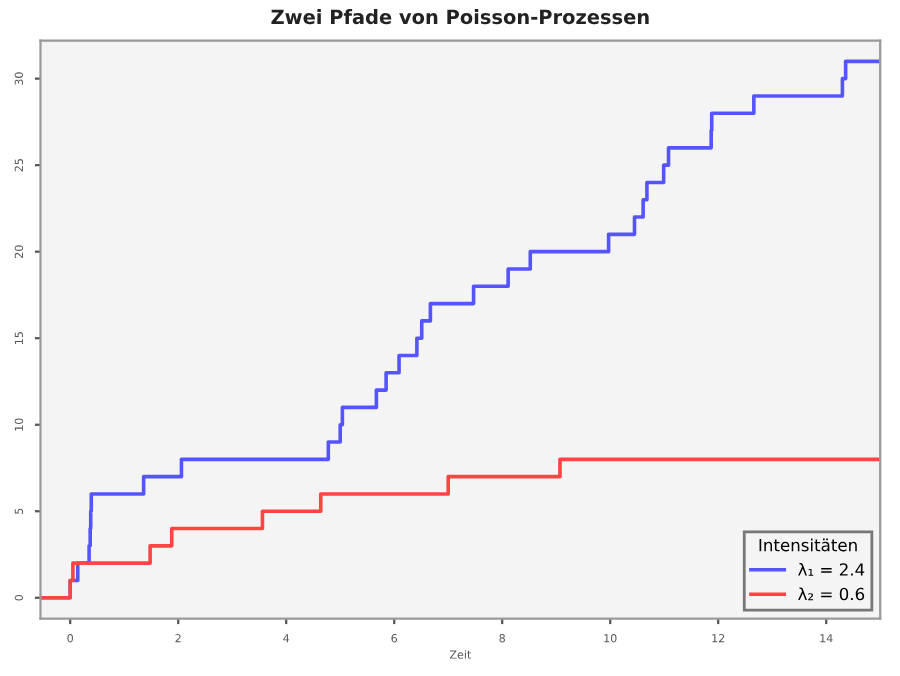 The height and width of the screenshot is (676, 900). I want to click on chart-title: Zwei Pfade von Poisson-Prozessen, so click(460, 17).